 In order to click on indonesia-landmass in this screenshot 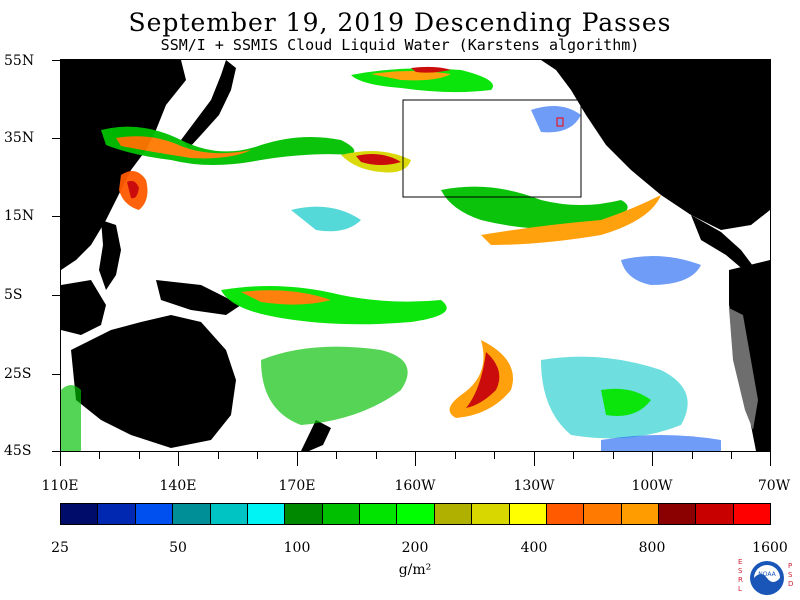, I will do `click(83, 307)`.